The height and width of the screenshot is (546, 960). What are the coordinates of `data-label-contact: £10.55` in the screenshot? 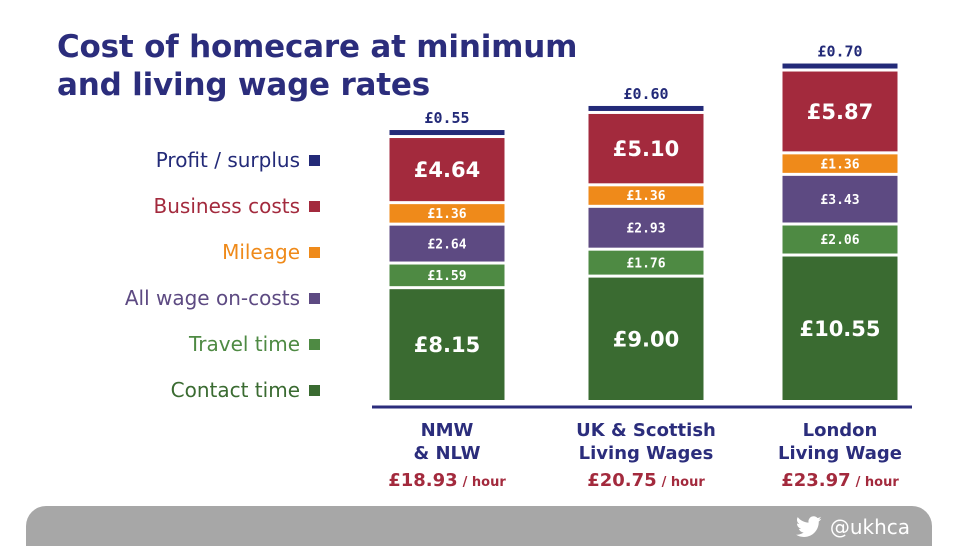 It's located at (839, 329).